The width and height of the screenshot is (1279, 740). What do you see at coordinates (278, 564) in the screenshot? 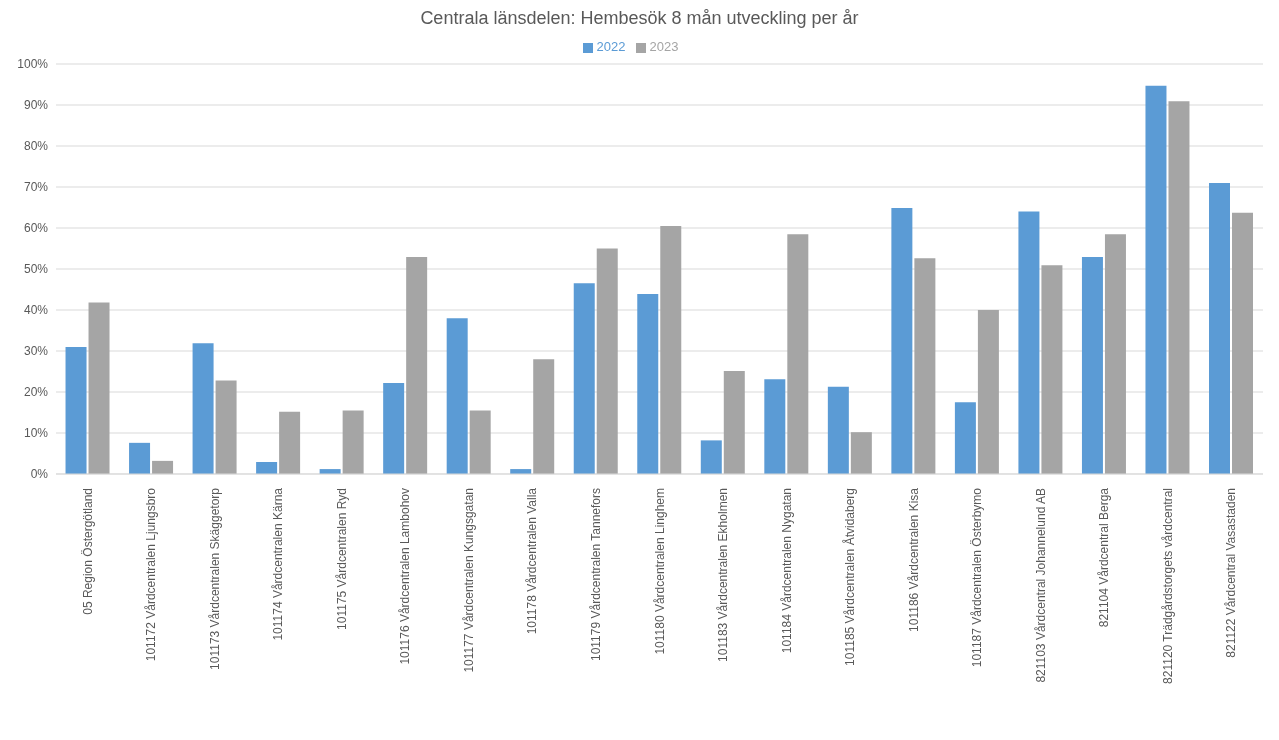
I see `x-tick-label: 101174 Vårdcentralen Kärna` at bounding box center [278, 564].